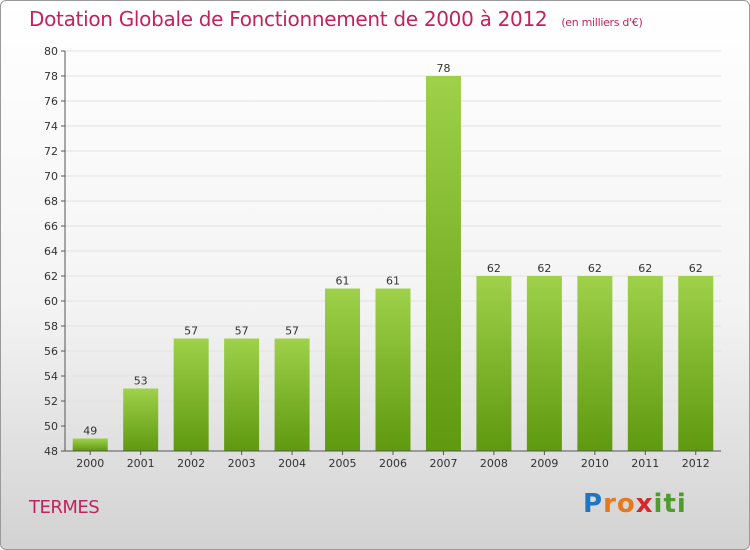  Describe the element at coordinates (242, 463) in the screenshot. I see `x-tick-label: 2003` at that location.